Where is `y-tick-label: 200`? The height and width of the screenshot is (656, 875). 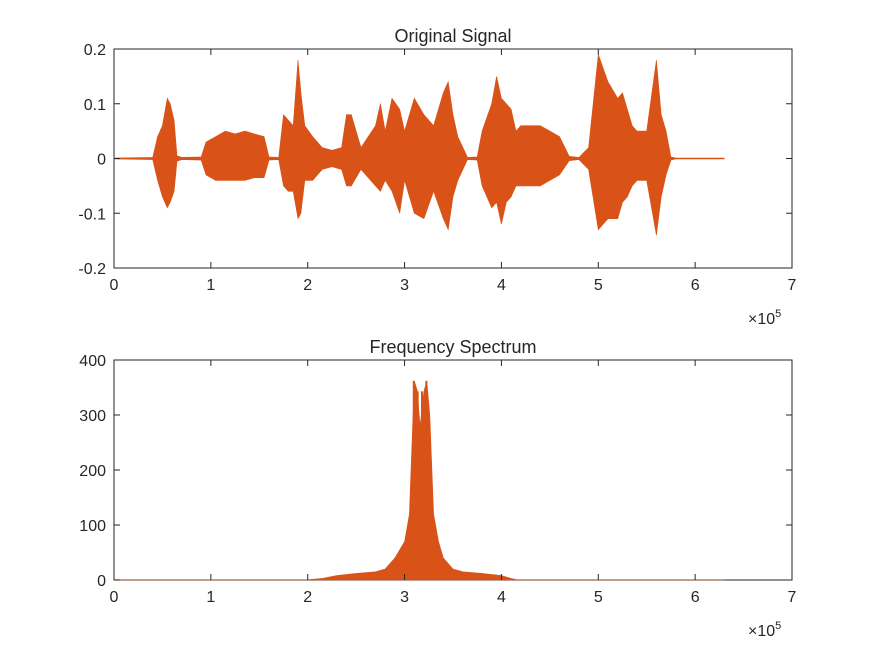 y-tick-label: 200 is located at coordinates (92, 471).